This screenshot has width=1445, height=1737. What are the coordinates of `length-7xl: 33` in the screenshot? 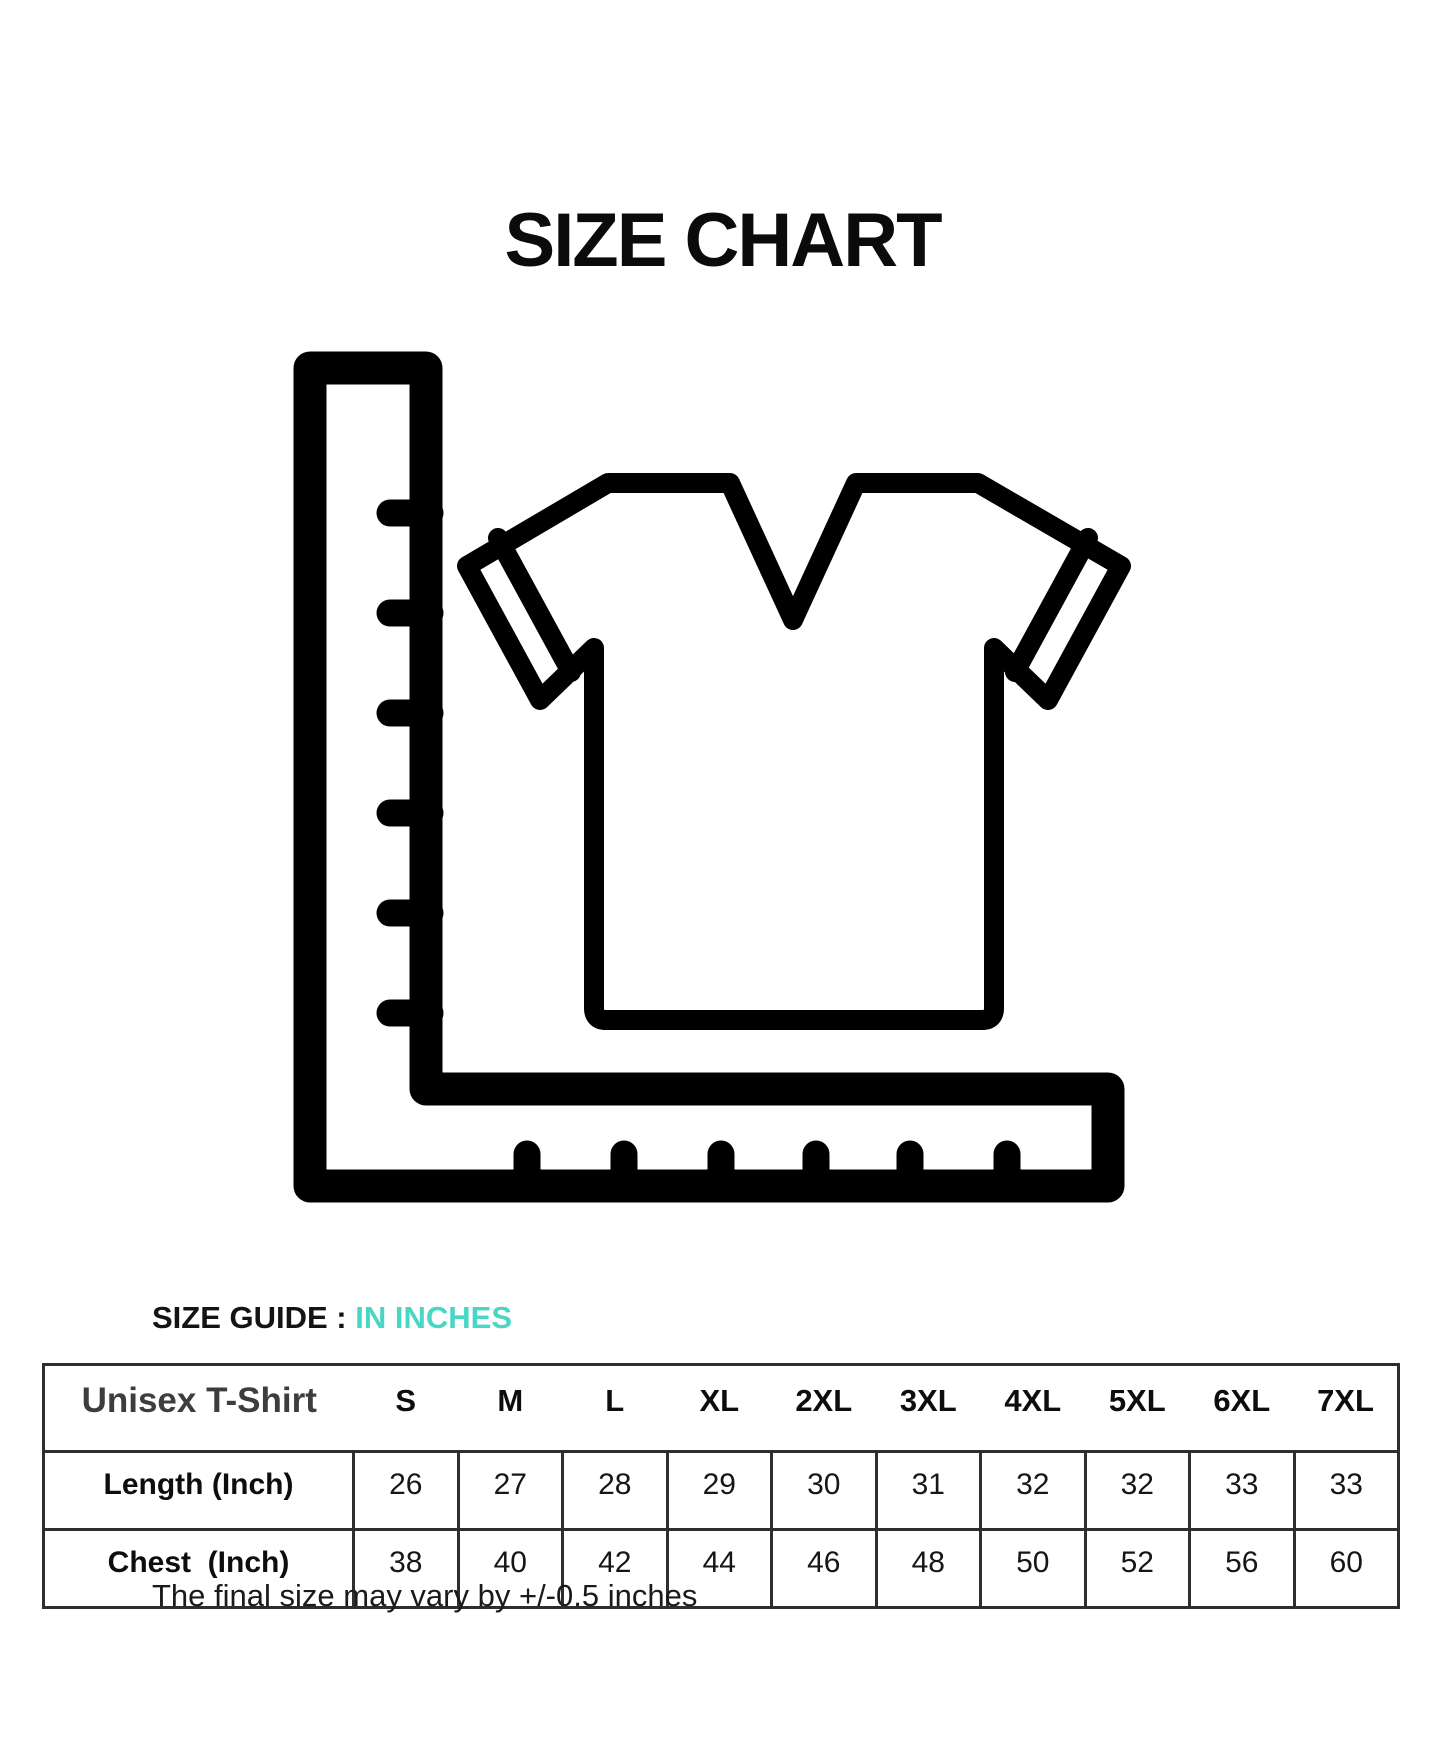 It's located at (1346, 1490).